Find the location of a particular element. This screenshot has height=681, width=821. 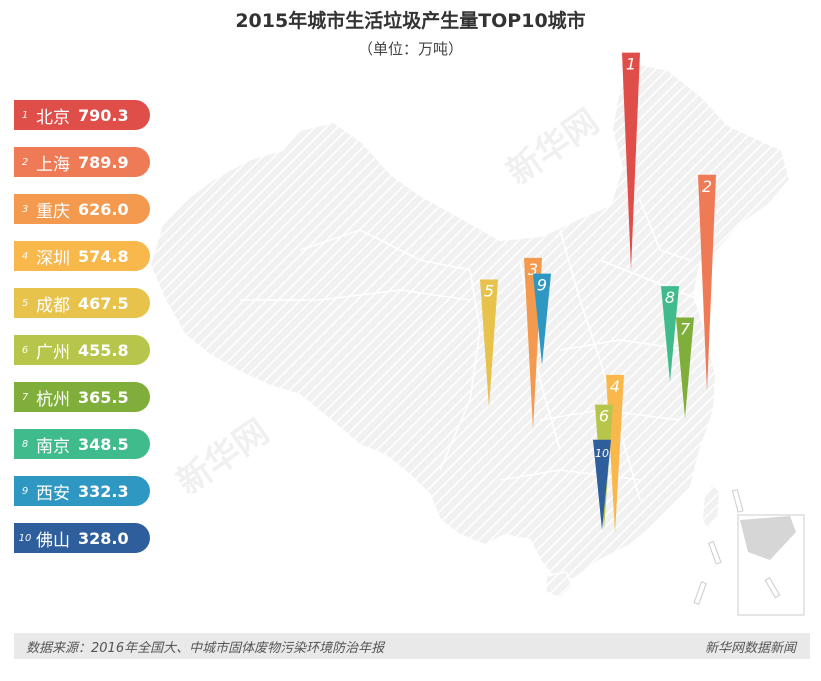

legend-item: 6 广州 455.8 is located at coordinates (82, 350).